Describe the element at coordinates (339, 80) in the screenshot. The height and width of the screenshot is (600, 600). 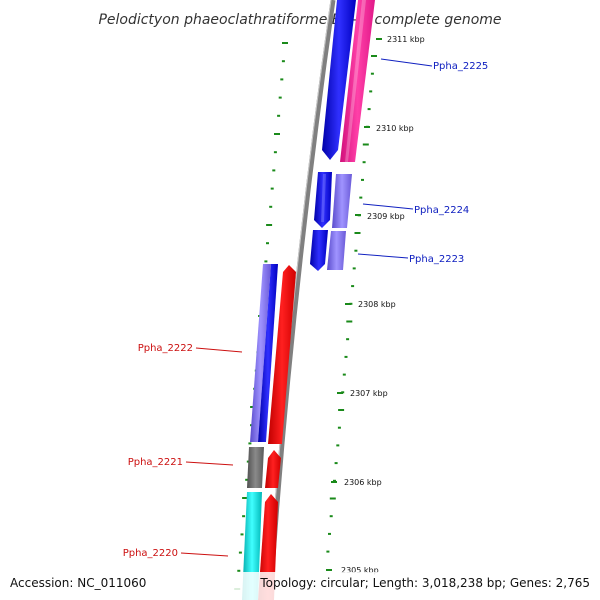
I see `gene-Ppha_2225-cds` at that location.